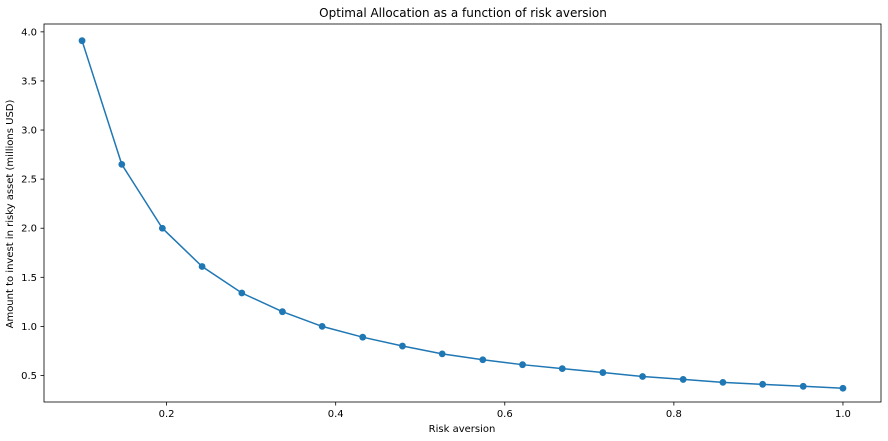  What do you see at coordinates (29, 327) in the screenshot?
I see `y-tick-label: 1.0` at bounding box center [29, 327].